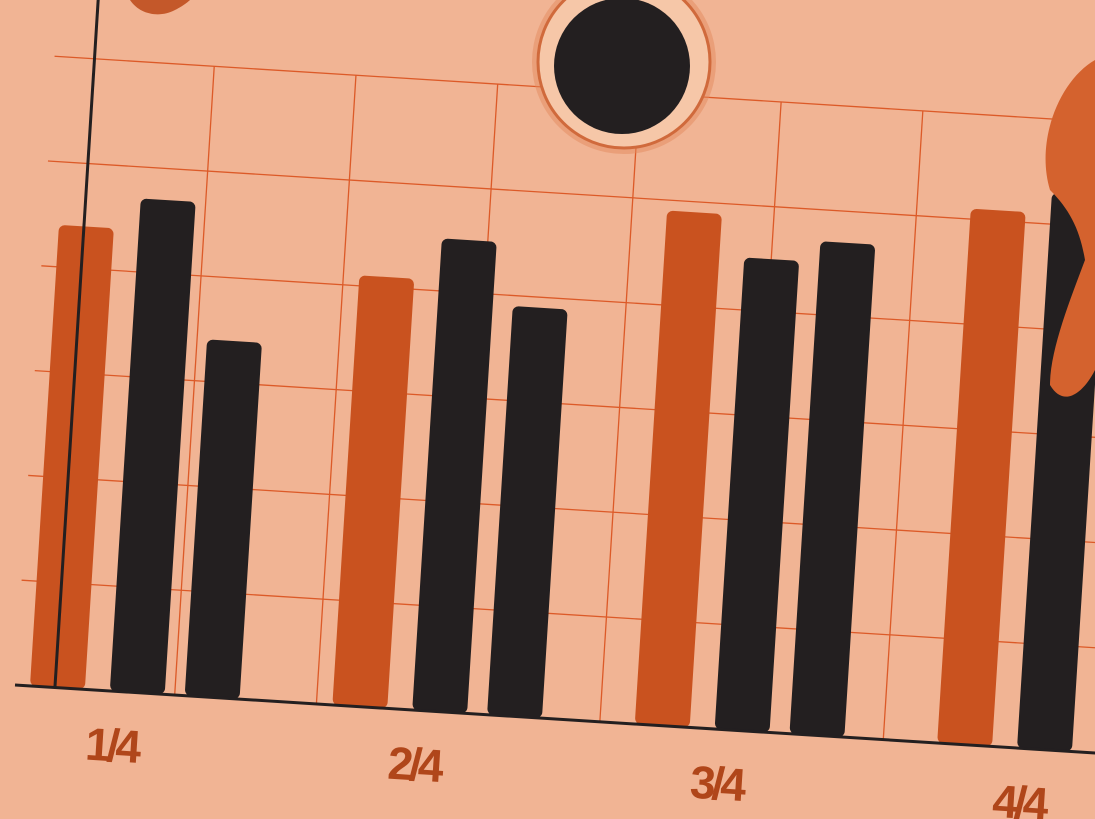 The height and width of the screenshot is (819, 1095). Describe the element at coordinates (416, 764) in the screenshot. I see `x-tick-label: 2/4` at that location.